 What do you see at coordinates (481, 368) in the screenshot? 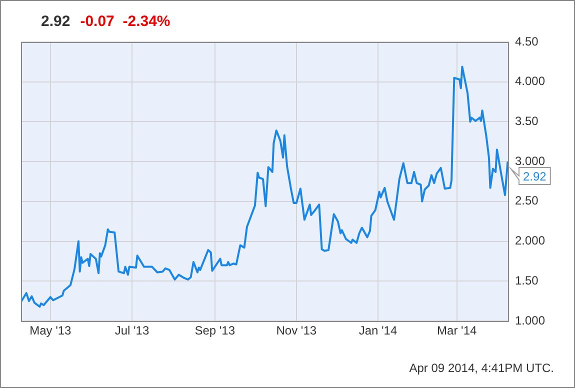
I see `text: Apr 09 2014, 4:41PM UTC.` at bounding box center [481, 368].